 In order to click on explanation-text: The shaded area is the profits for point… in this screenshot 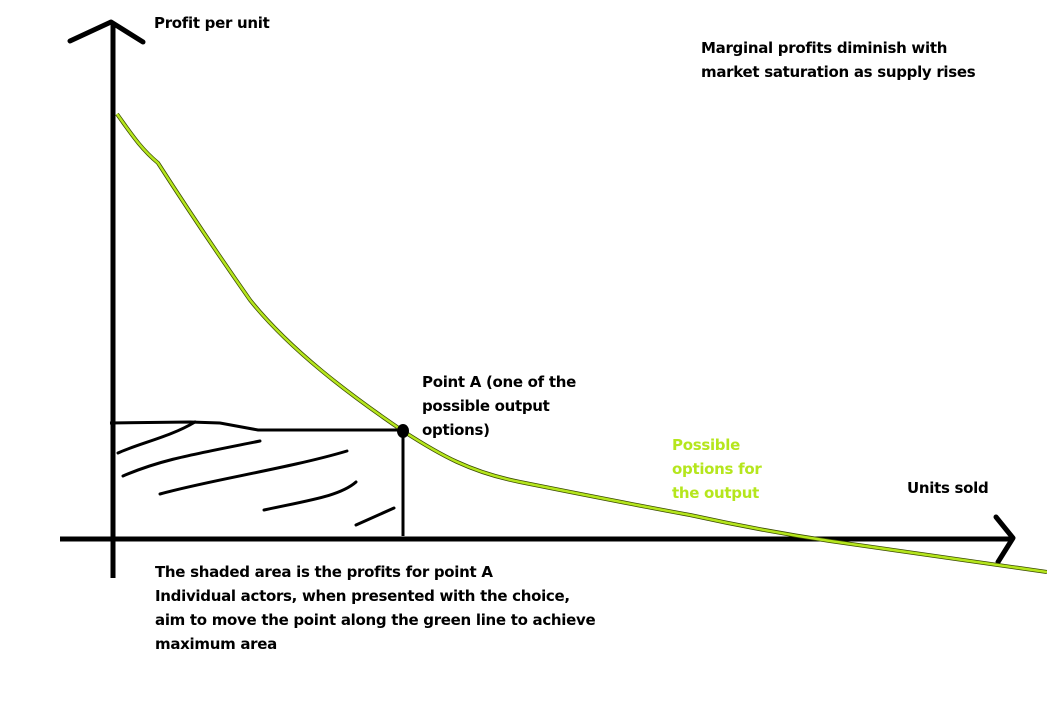, I will do `click(375, 608)`.